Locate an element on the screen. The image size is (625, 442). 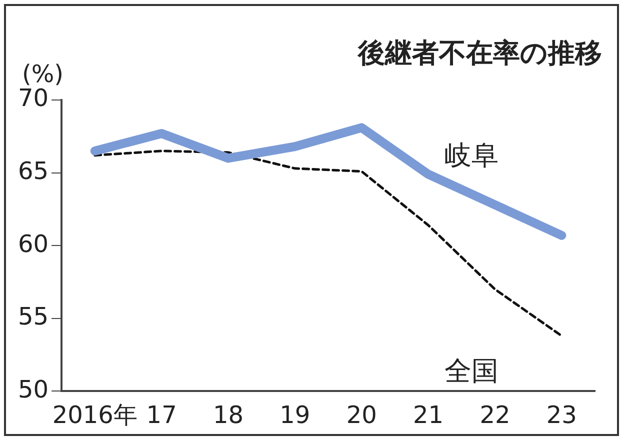
x-tick-label: 17 is located at coordinates (161, 414).